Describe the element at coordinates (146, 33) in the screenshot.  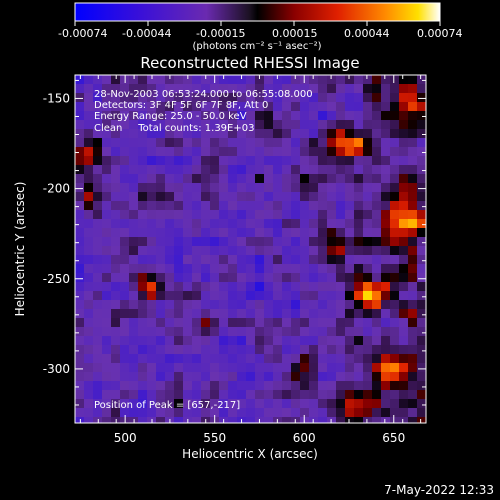
I see `colorbar-tick-label: -0.00044` at that location.